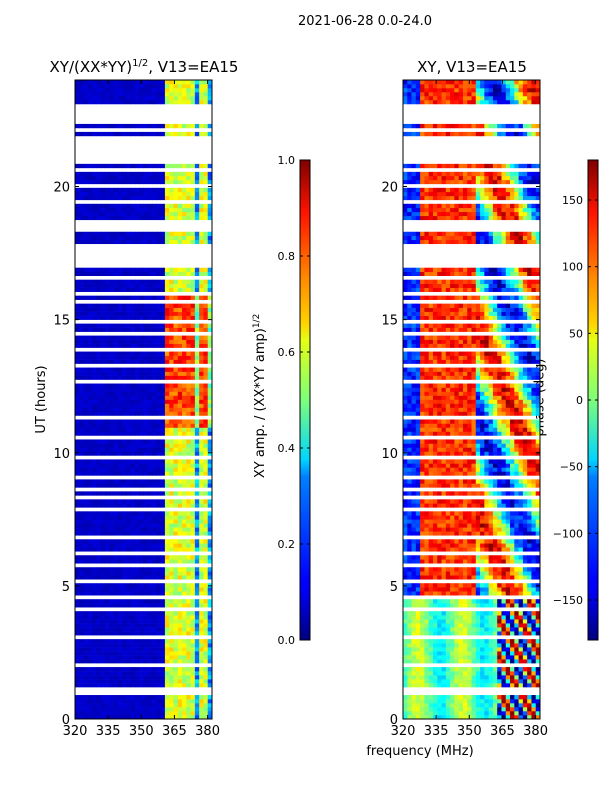 The image size is (600, 800). I want to click on amp-xtick-label: 380, so click(207, 731).